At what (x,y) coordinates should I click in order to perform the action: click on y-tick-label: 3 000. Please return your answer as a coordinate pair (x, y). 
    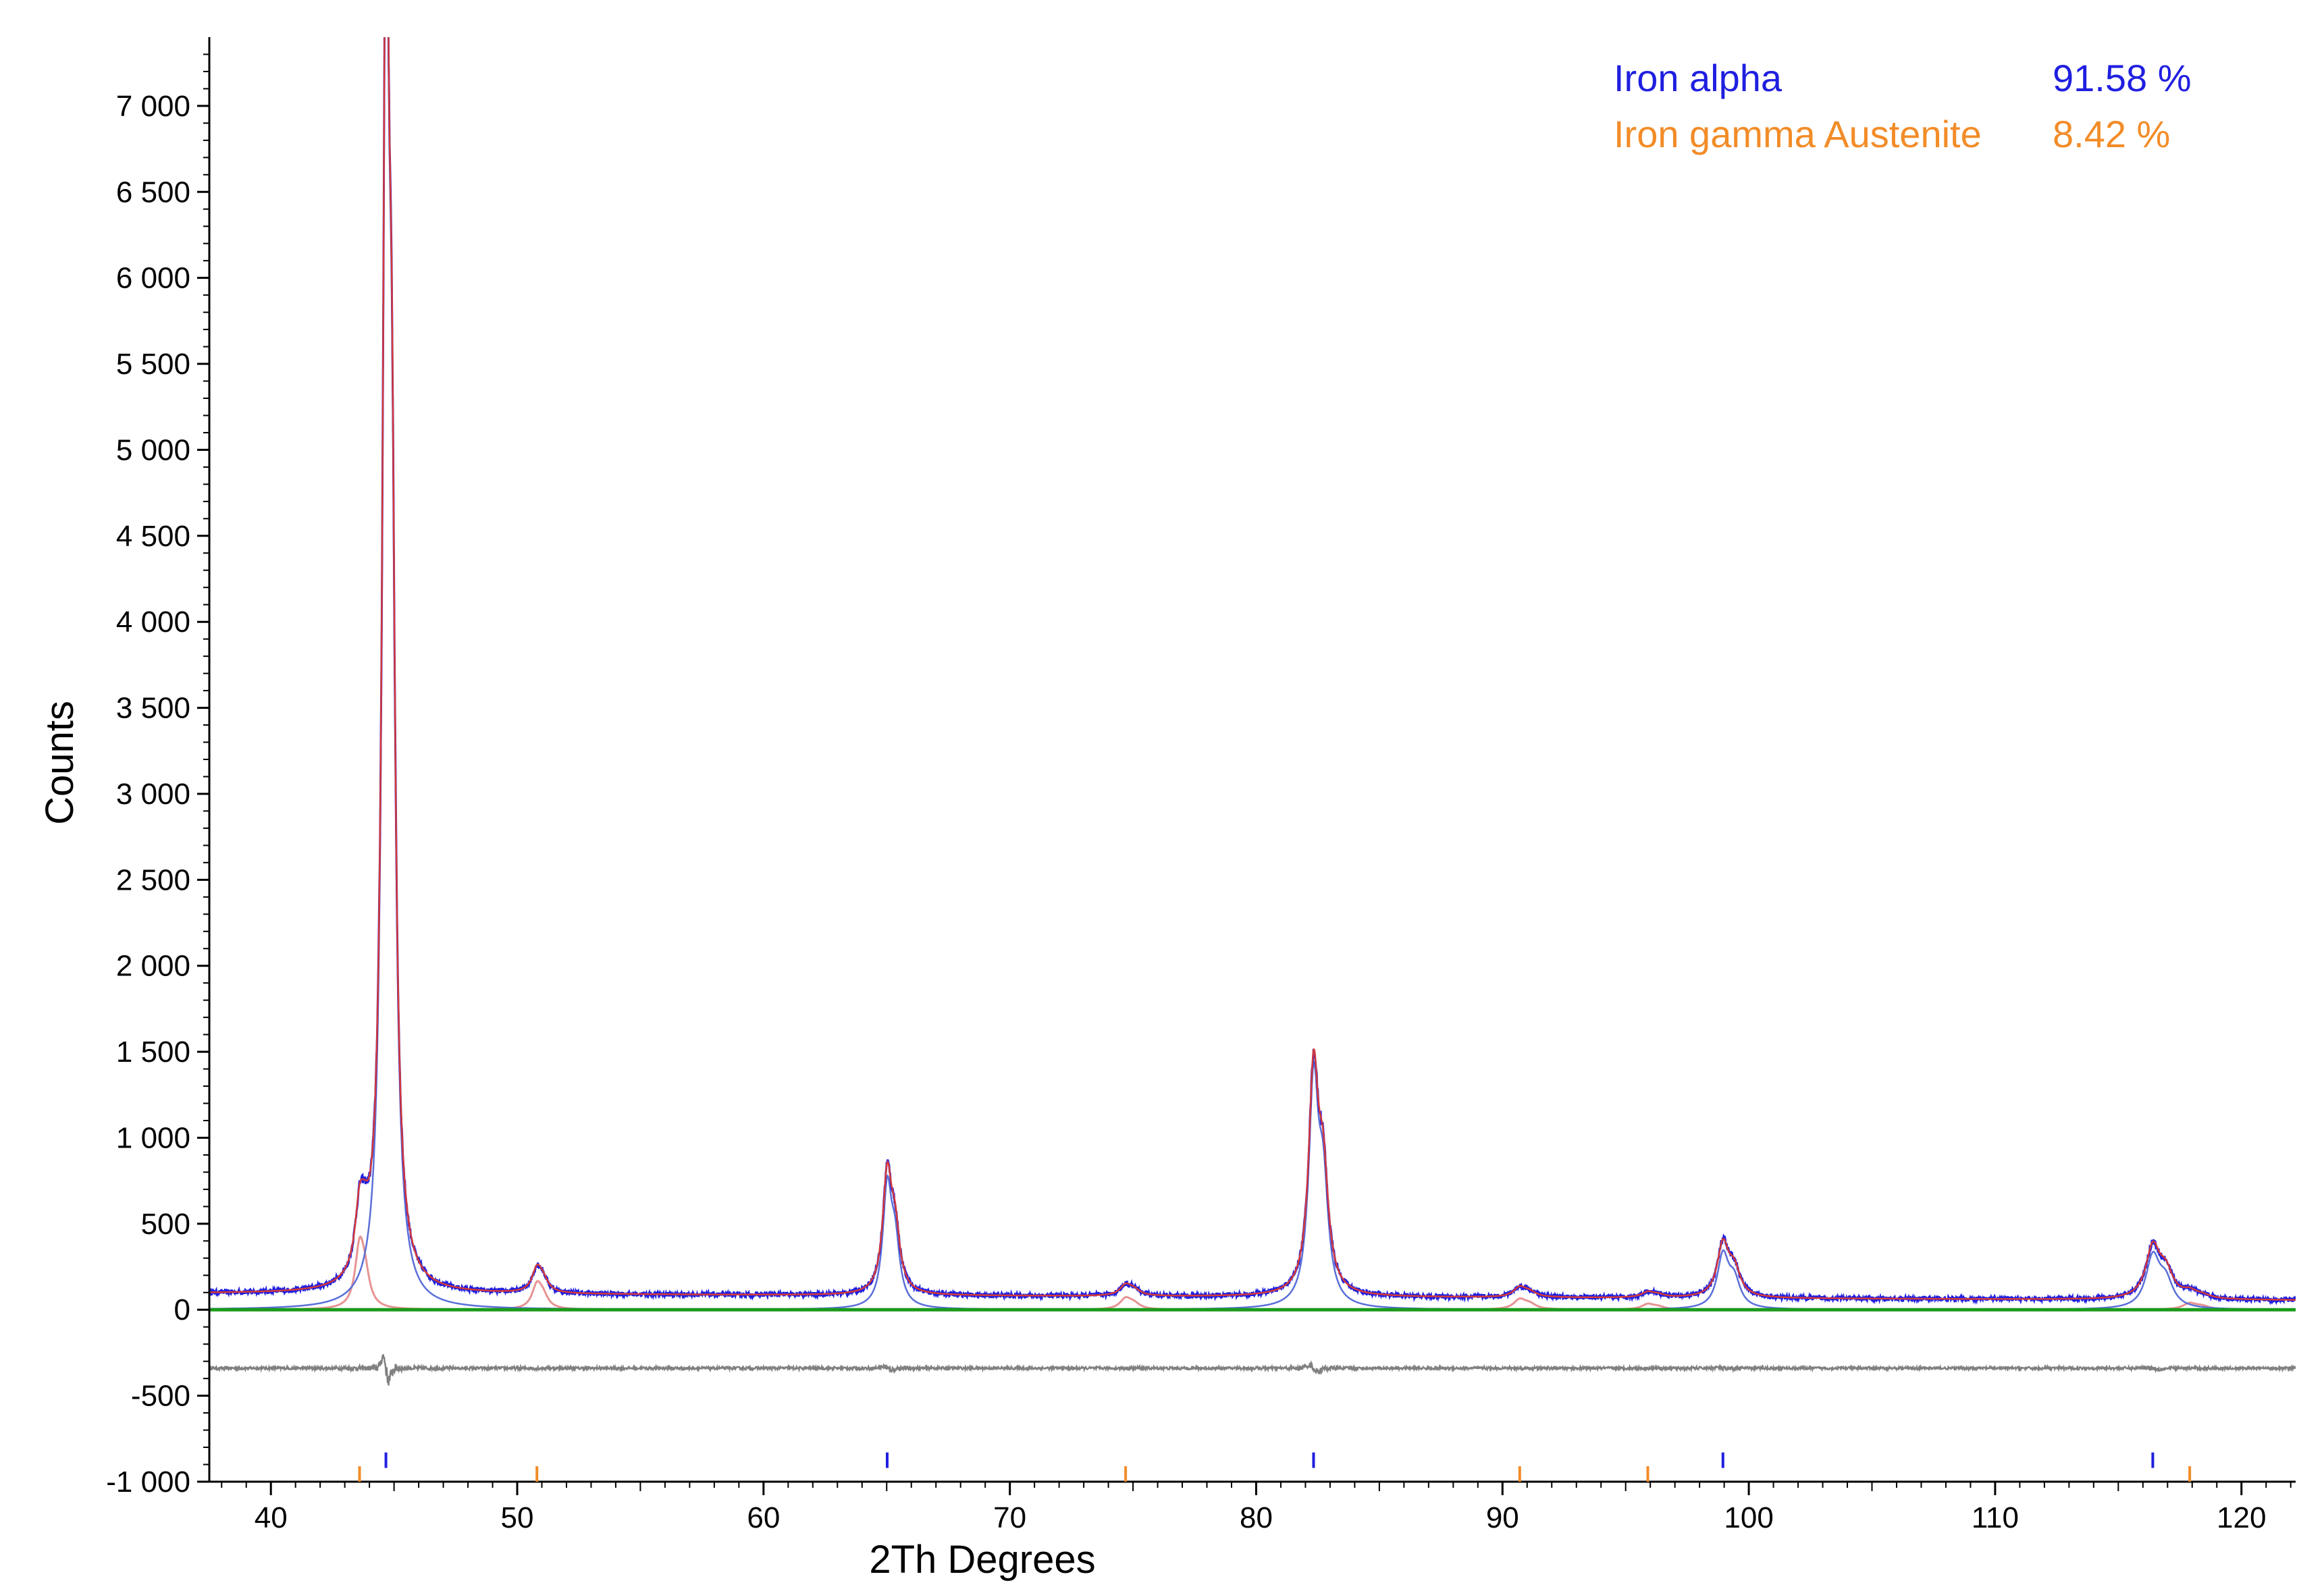
    Looking at the image, I should click on (153, 794).